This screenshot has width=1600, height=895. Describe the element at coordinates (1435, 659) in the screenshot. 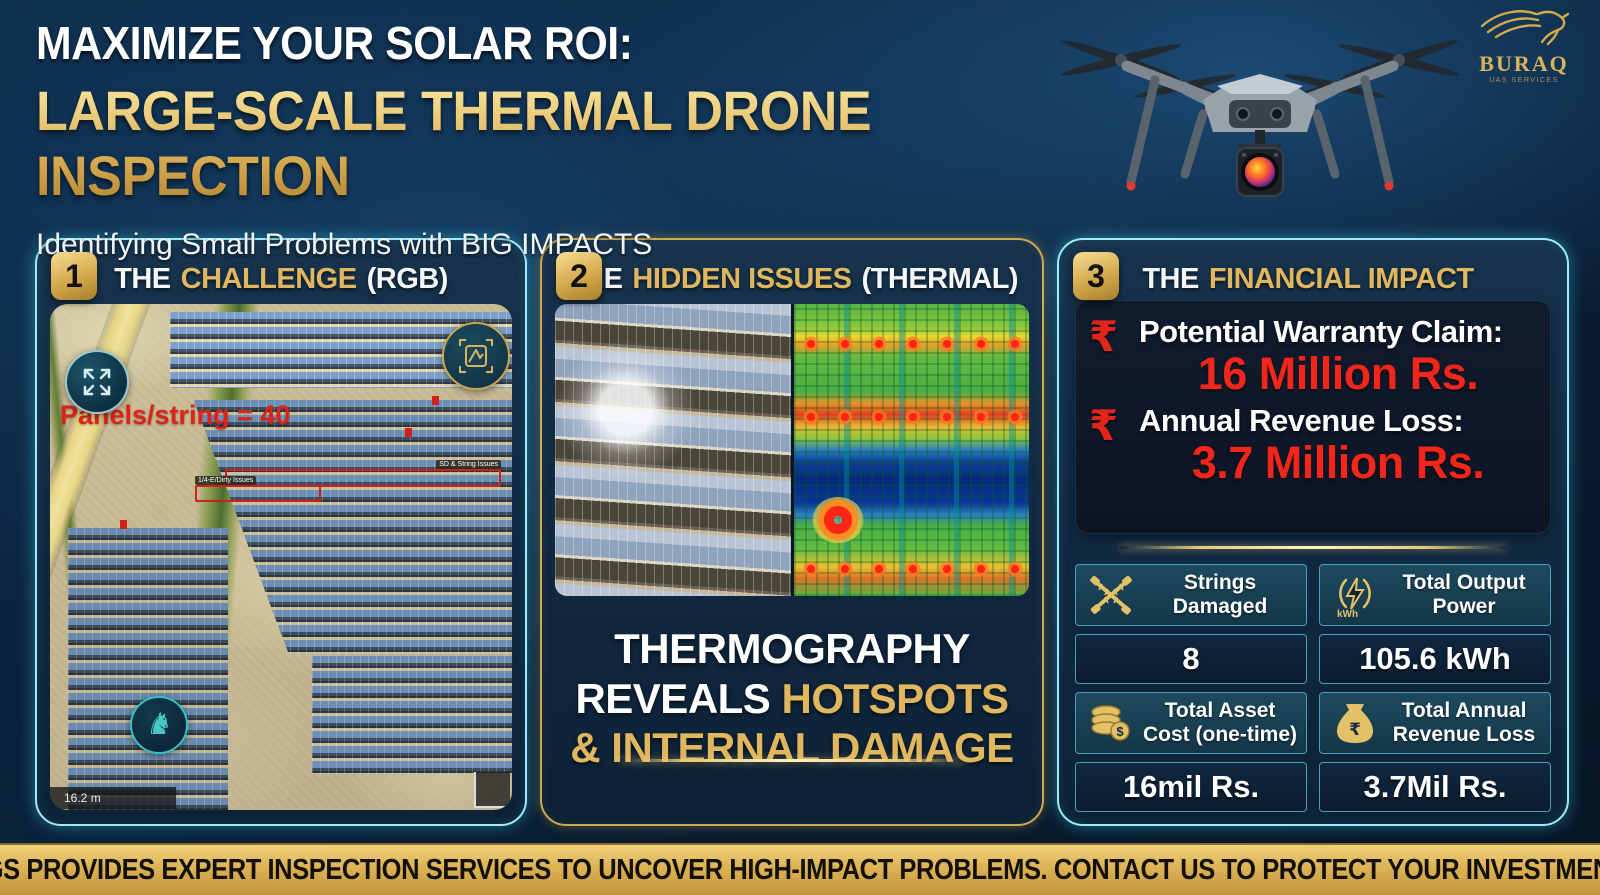

I see `stat-value-total-output-power: 105.6 kWh` at that location.